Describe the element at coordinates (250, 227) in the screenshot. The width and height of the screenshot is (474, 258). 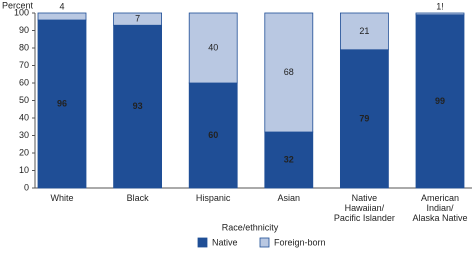
I see `x-axis-label: Race/ethnicity` at that location.